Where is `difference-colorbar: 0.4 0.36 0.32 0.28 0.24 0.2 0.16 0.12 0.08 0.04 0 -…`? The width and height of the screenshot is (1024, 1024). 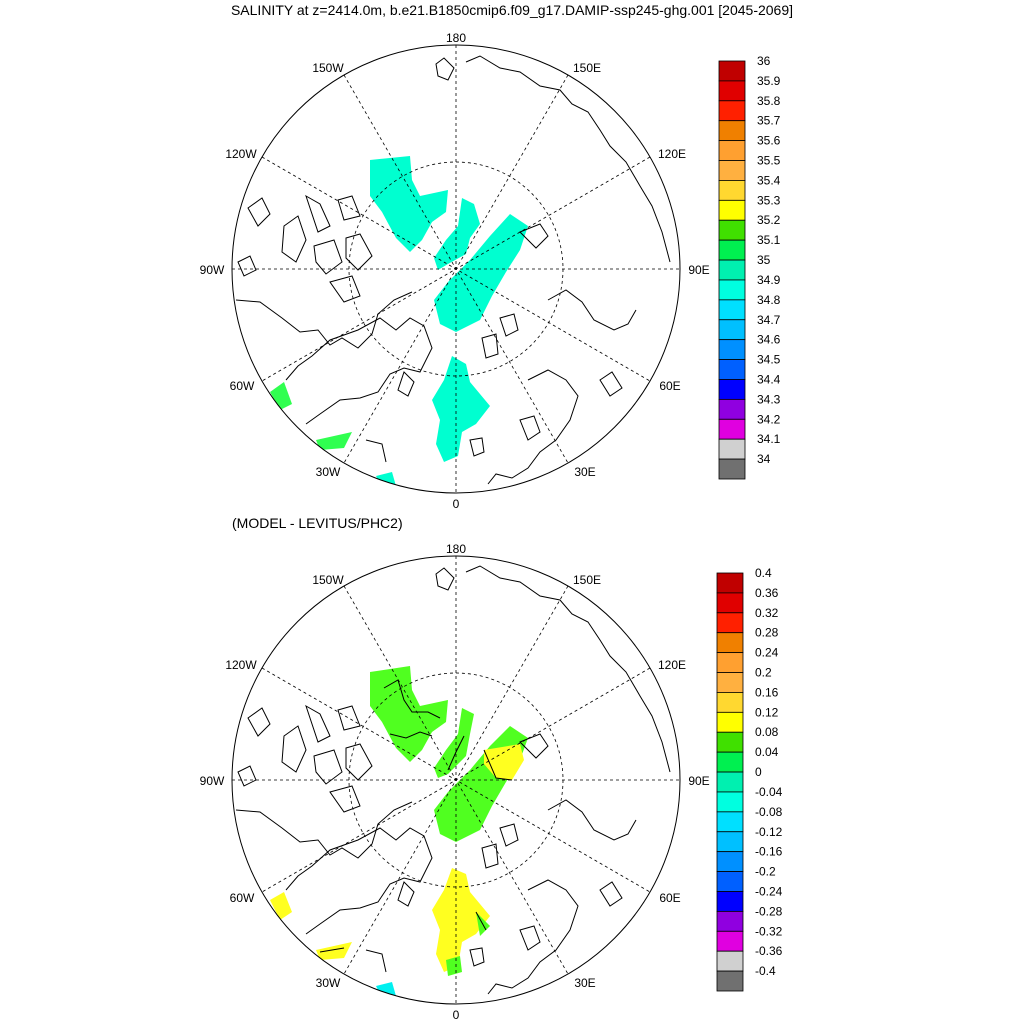 difference-colorbar: 0.4 0.36 0.32 0.28 0.24 0.2 0.16 0.12 0.08 0.04 0 -… is located at coordinates (749, 779).